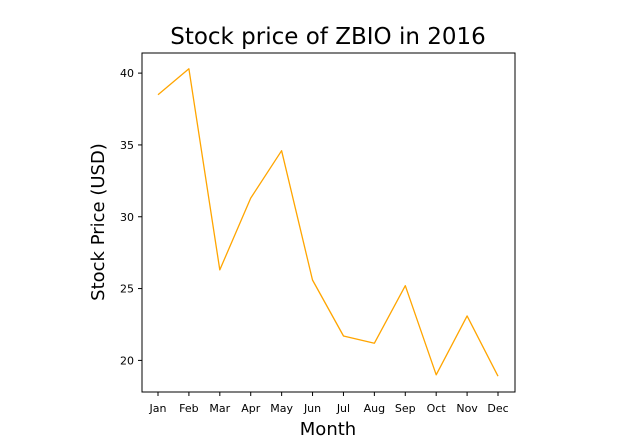 The image size is (640, 440). What do you see at coordinates (437, 408) in the screenshot?
I see `x-tick-label: Oct` at bounding box center [437, 408].